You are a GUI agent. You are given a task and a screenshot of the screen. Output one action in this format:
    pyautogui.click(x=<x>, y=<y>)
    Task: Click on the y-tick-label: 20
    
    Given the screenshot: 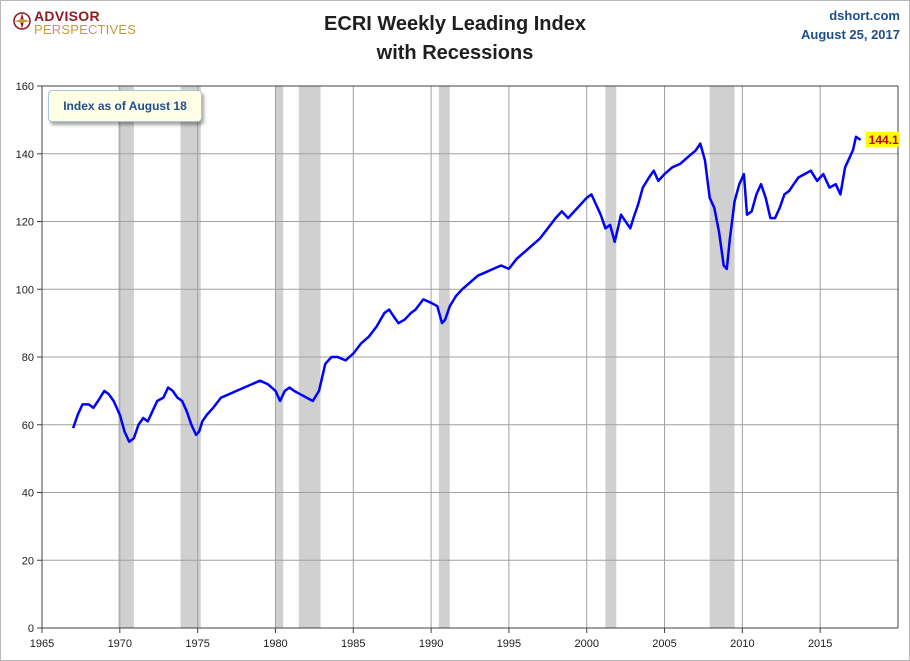 What is the action you would take?
    pyautogui.click(x=28, y=561)
    